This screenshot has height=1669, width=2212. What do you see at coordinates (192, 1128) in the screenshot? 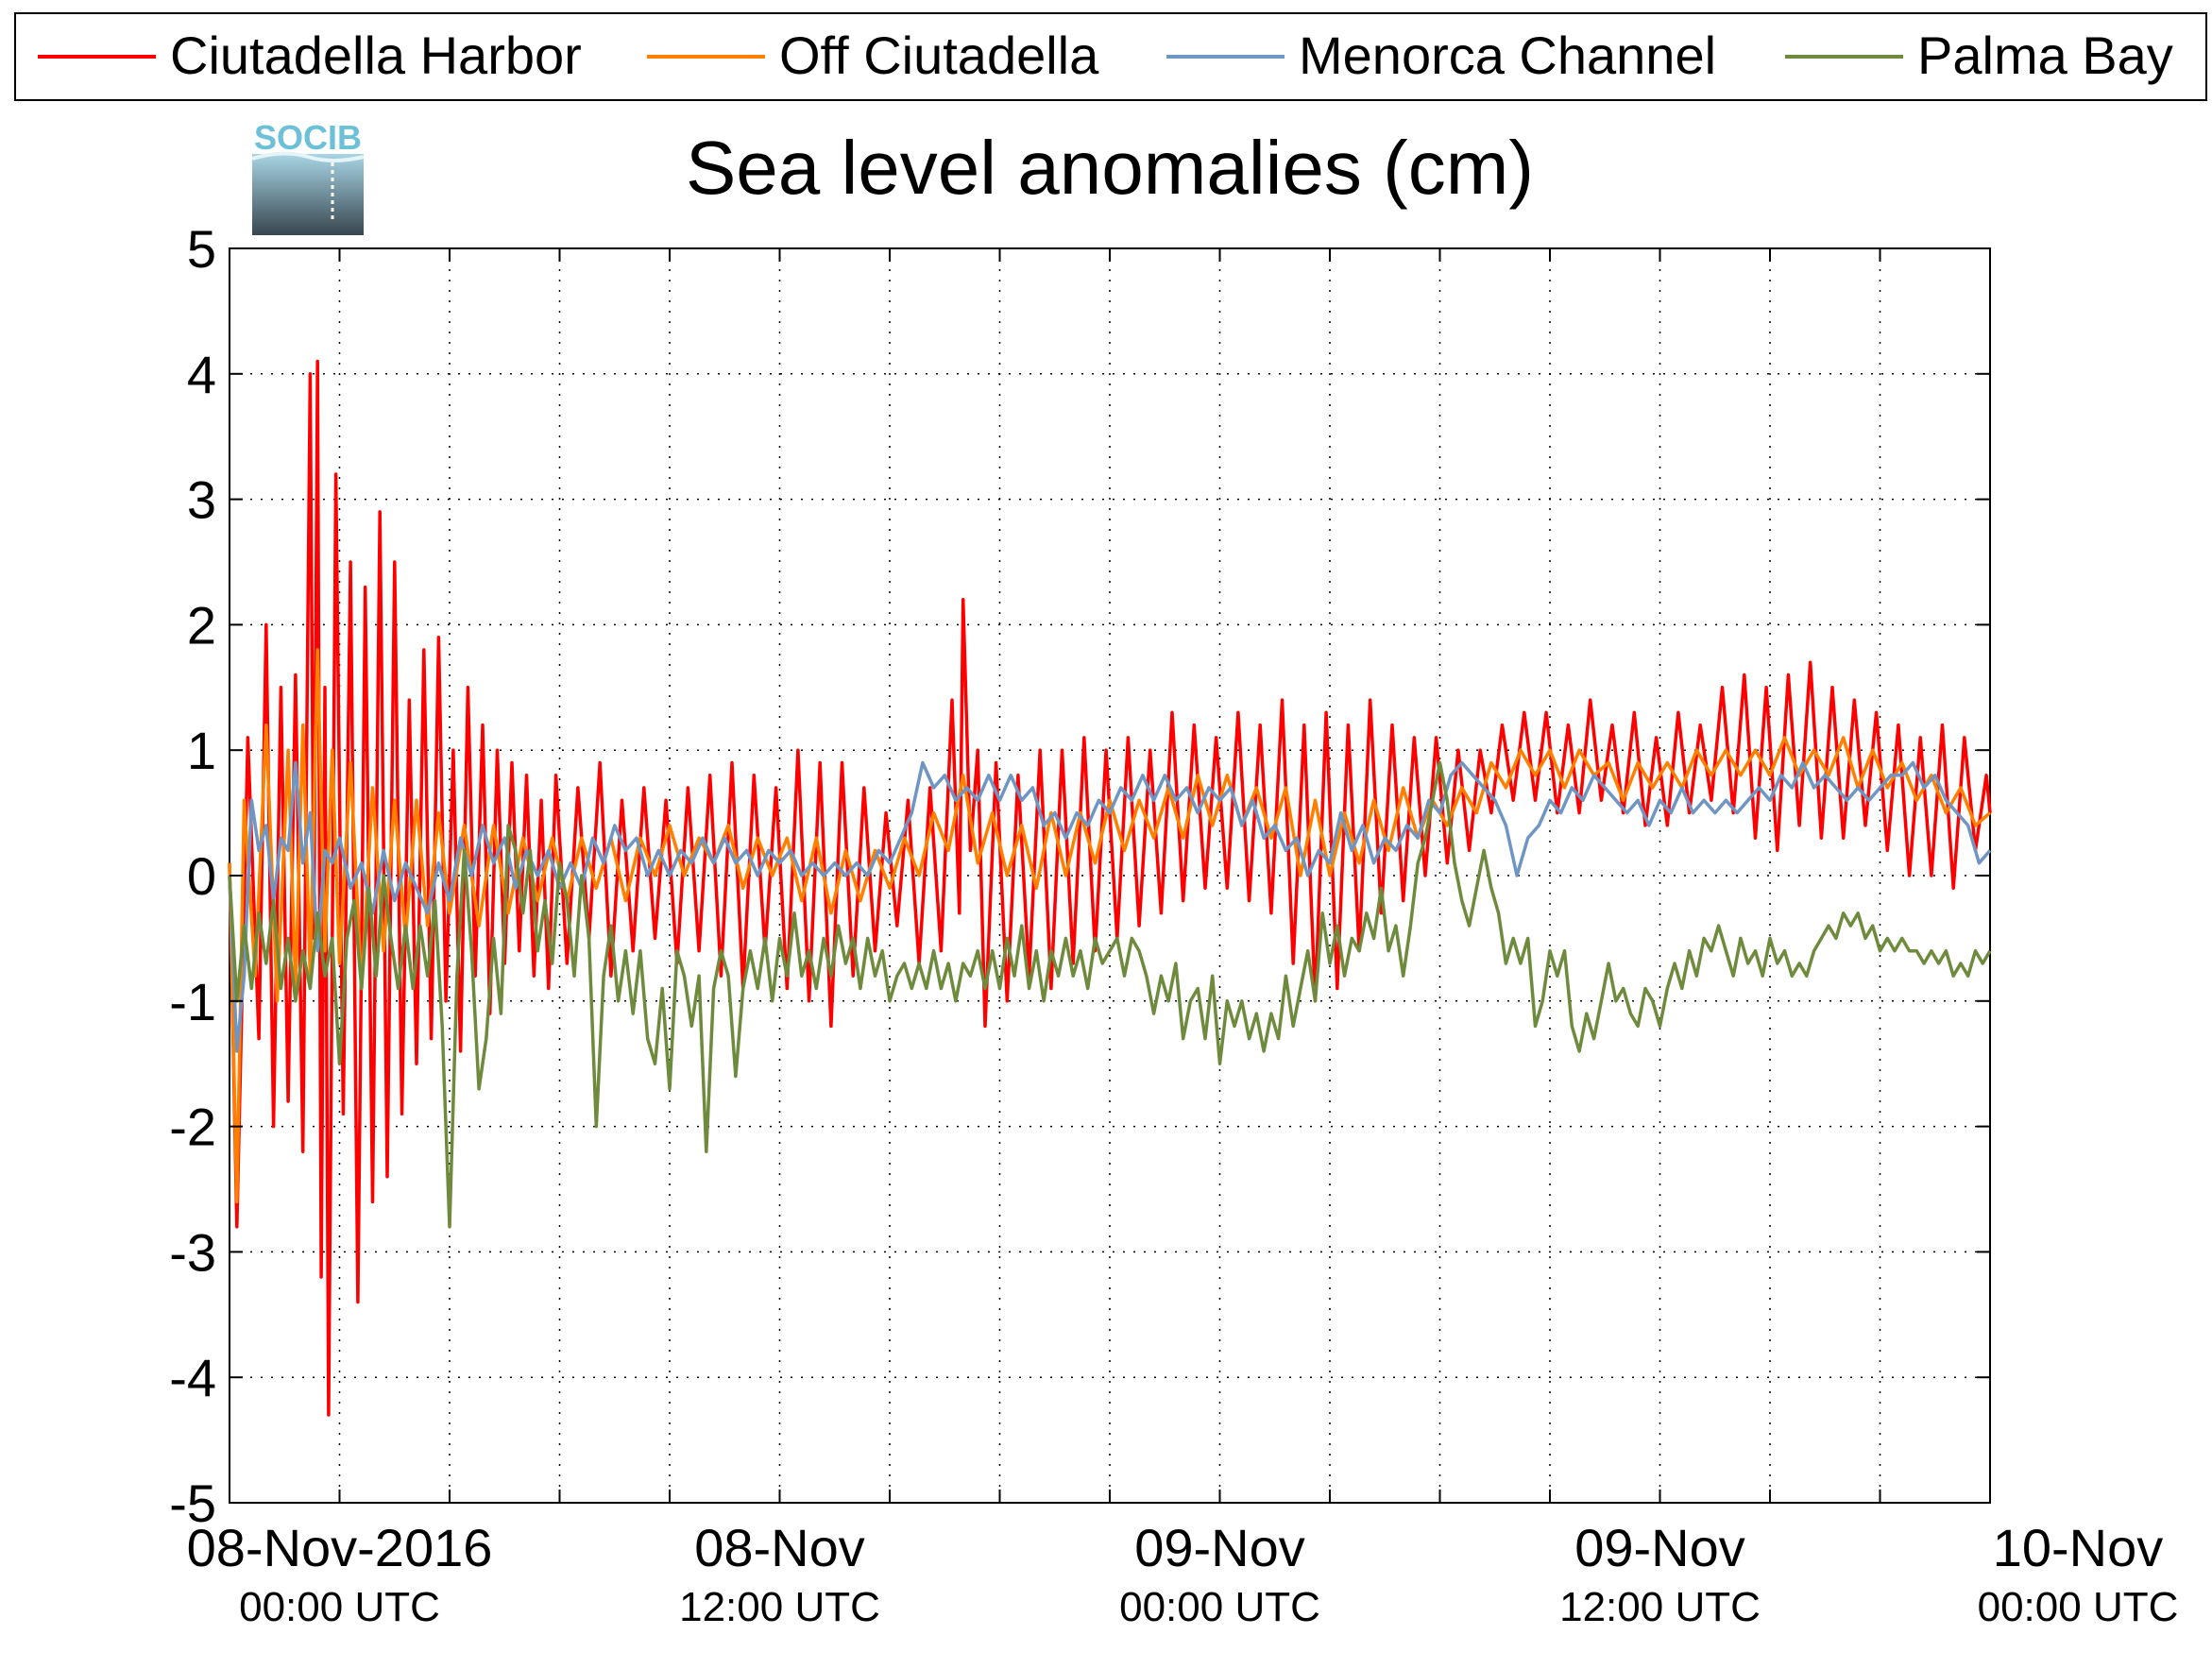
I see `y-tick-label: -2` at bounding box center [192, 1128].